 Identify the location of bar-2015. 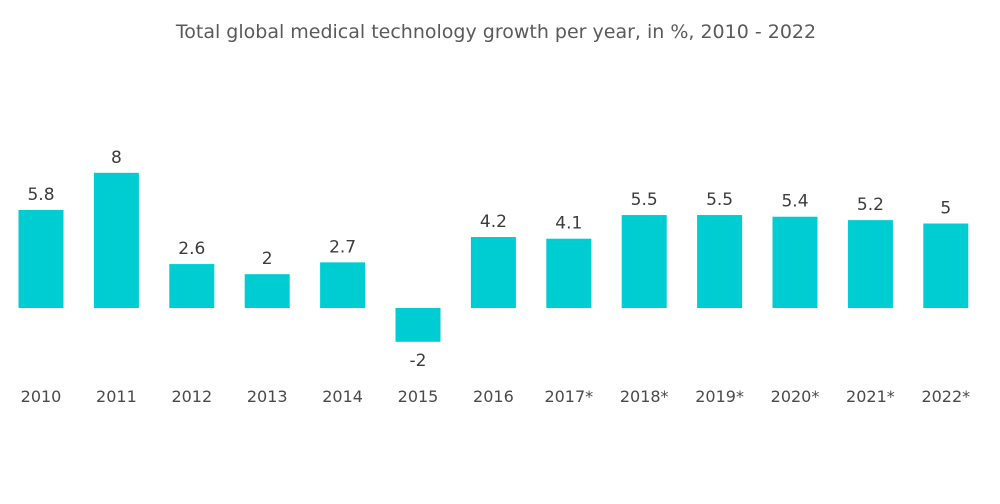
(418, 325).